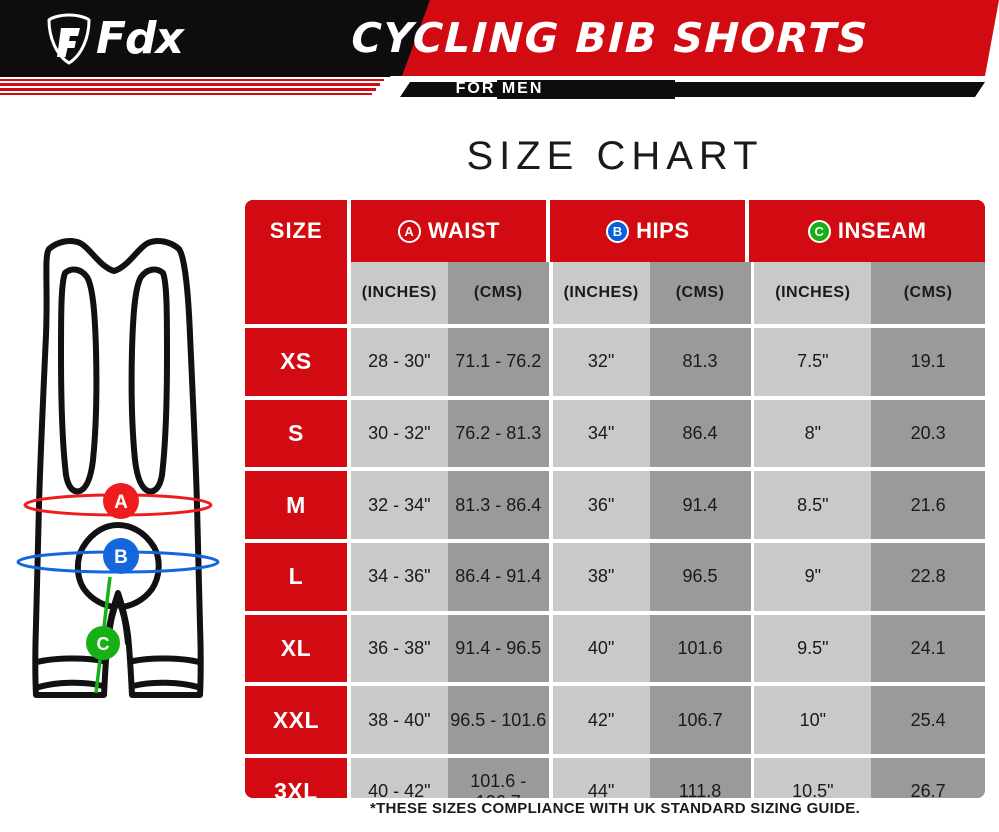  I want to click on table-row: XS 28 - 30" 71.1 - 76.2 32" 81.3 7.5" 19.1, so click(615, 362).